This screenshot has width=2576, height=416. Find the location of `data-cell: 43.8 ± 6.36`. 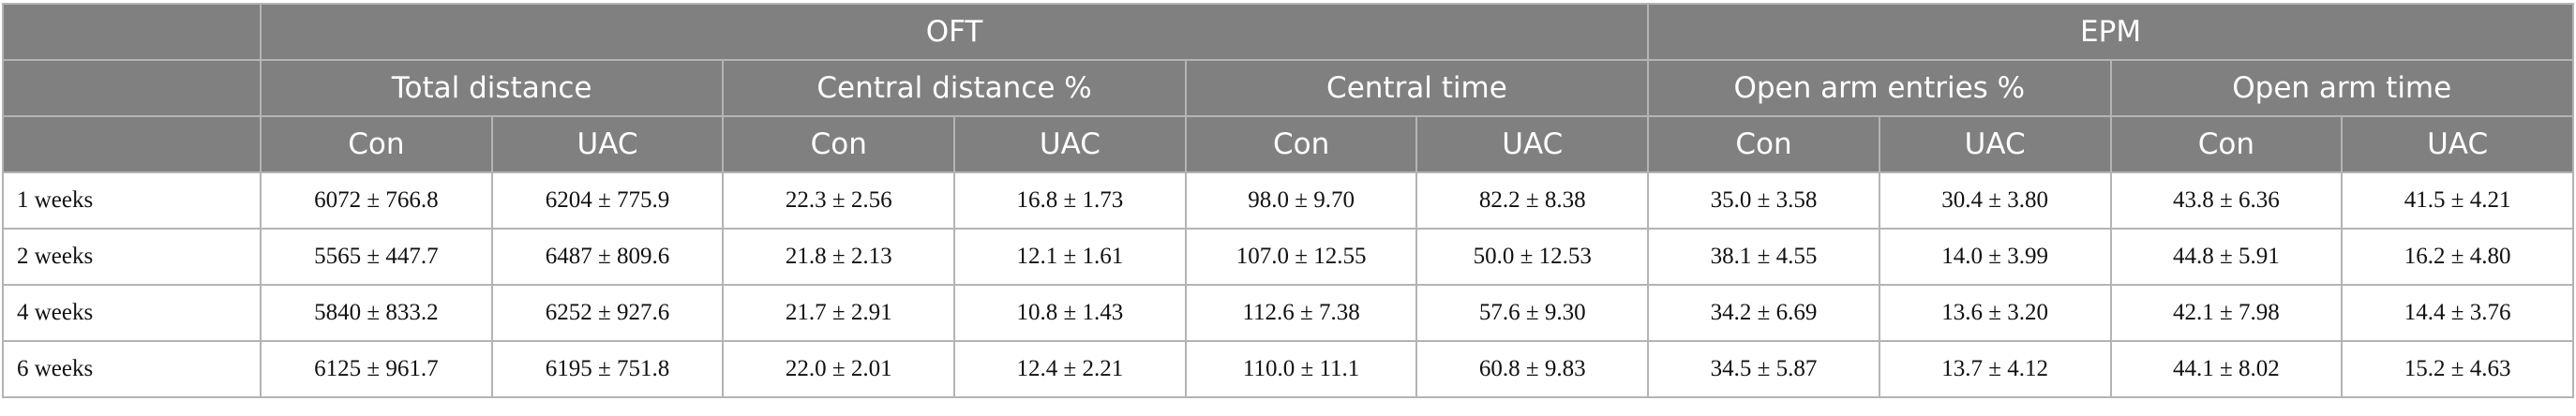

data-cell: 43.8 ± 6.36 is located at coordinates (2226, 200).